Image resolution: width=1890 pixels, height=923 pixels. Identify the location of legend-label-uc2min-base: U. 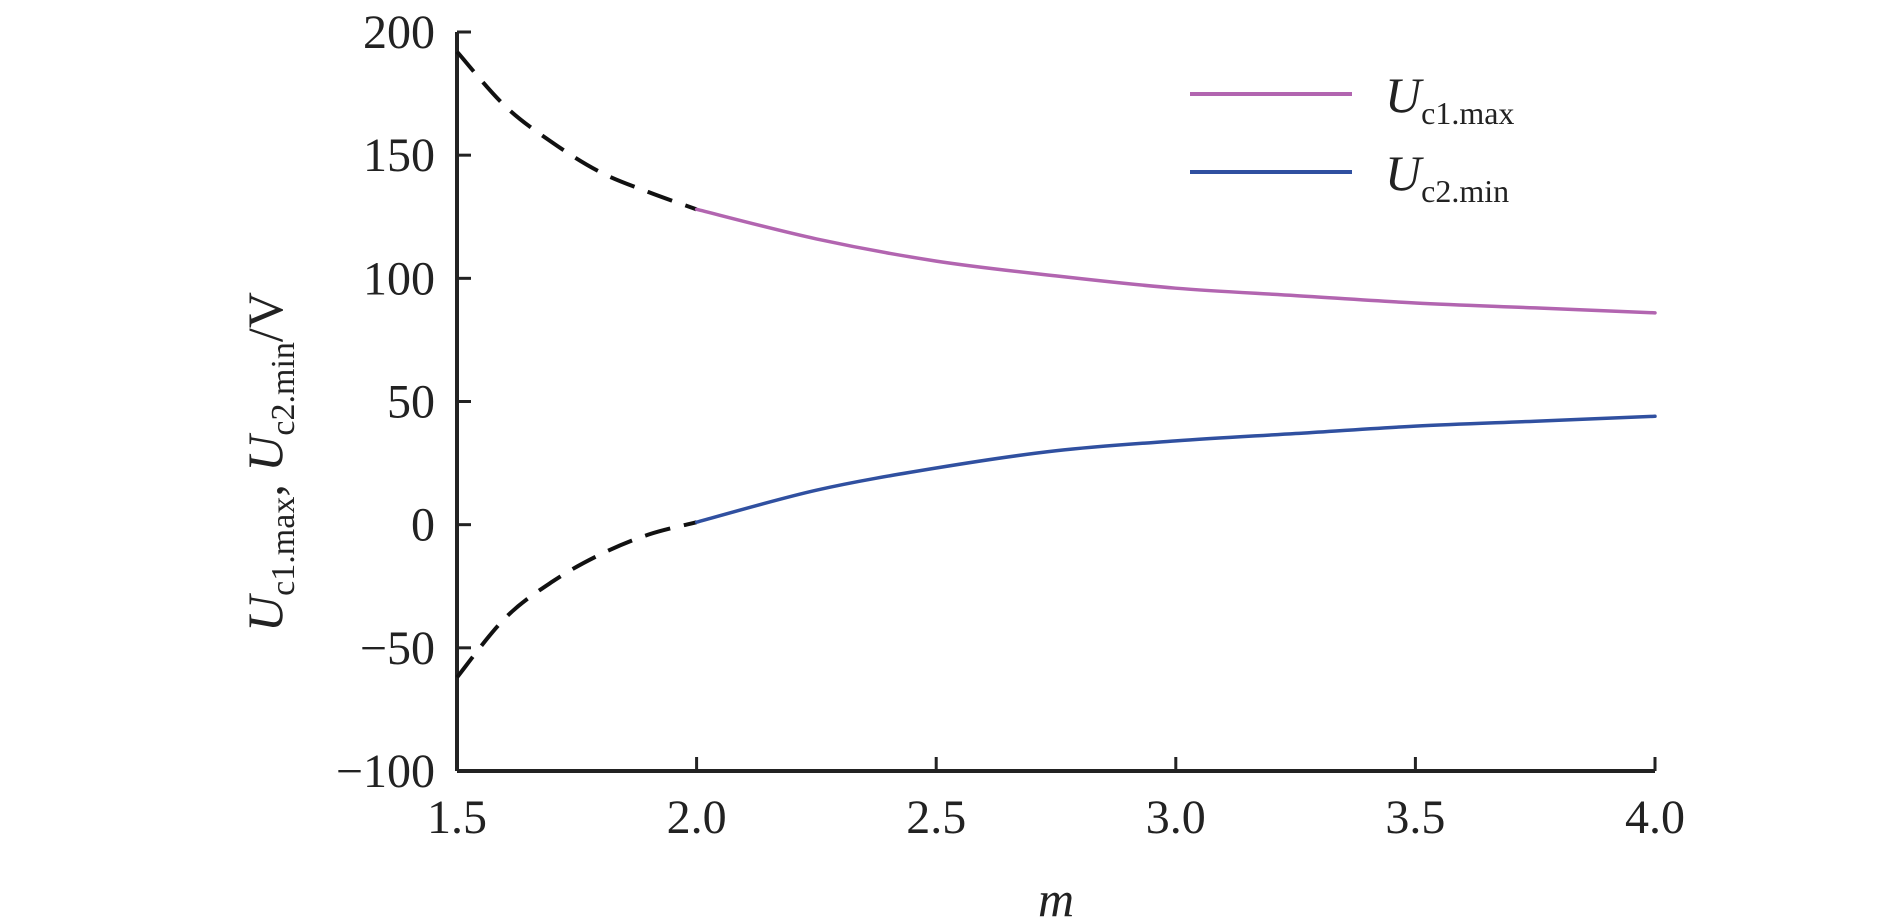
(1404, 173).